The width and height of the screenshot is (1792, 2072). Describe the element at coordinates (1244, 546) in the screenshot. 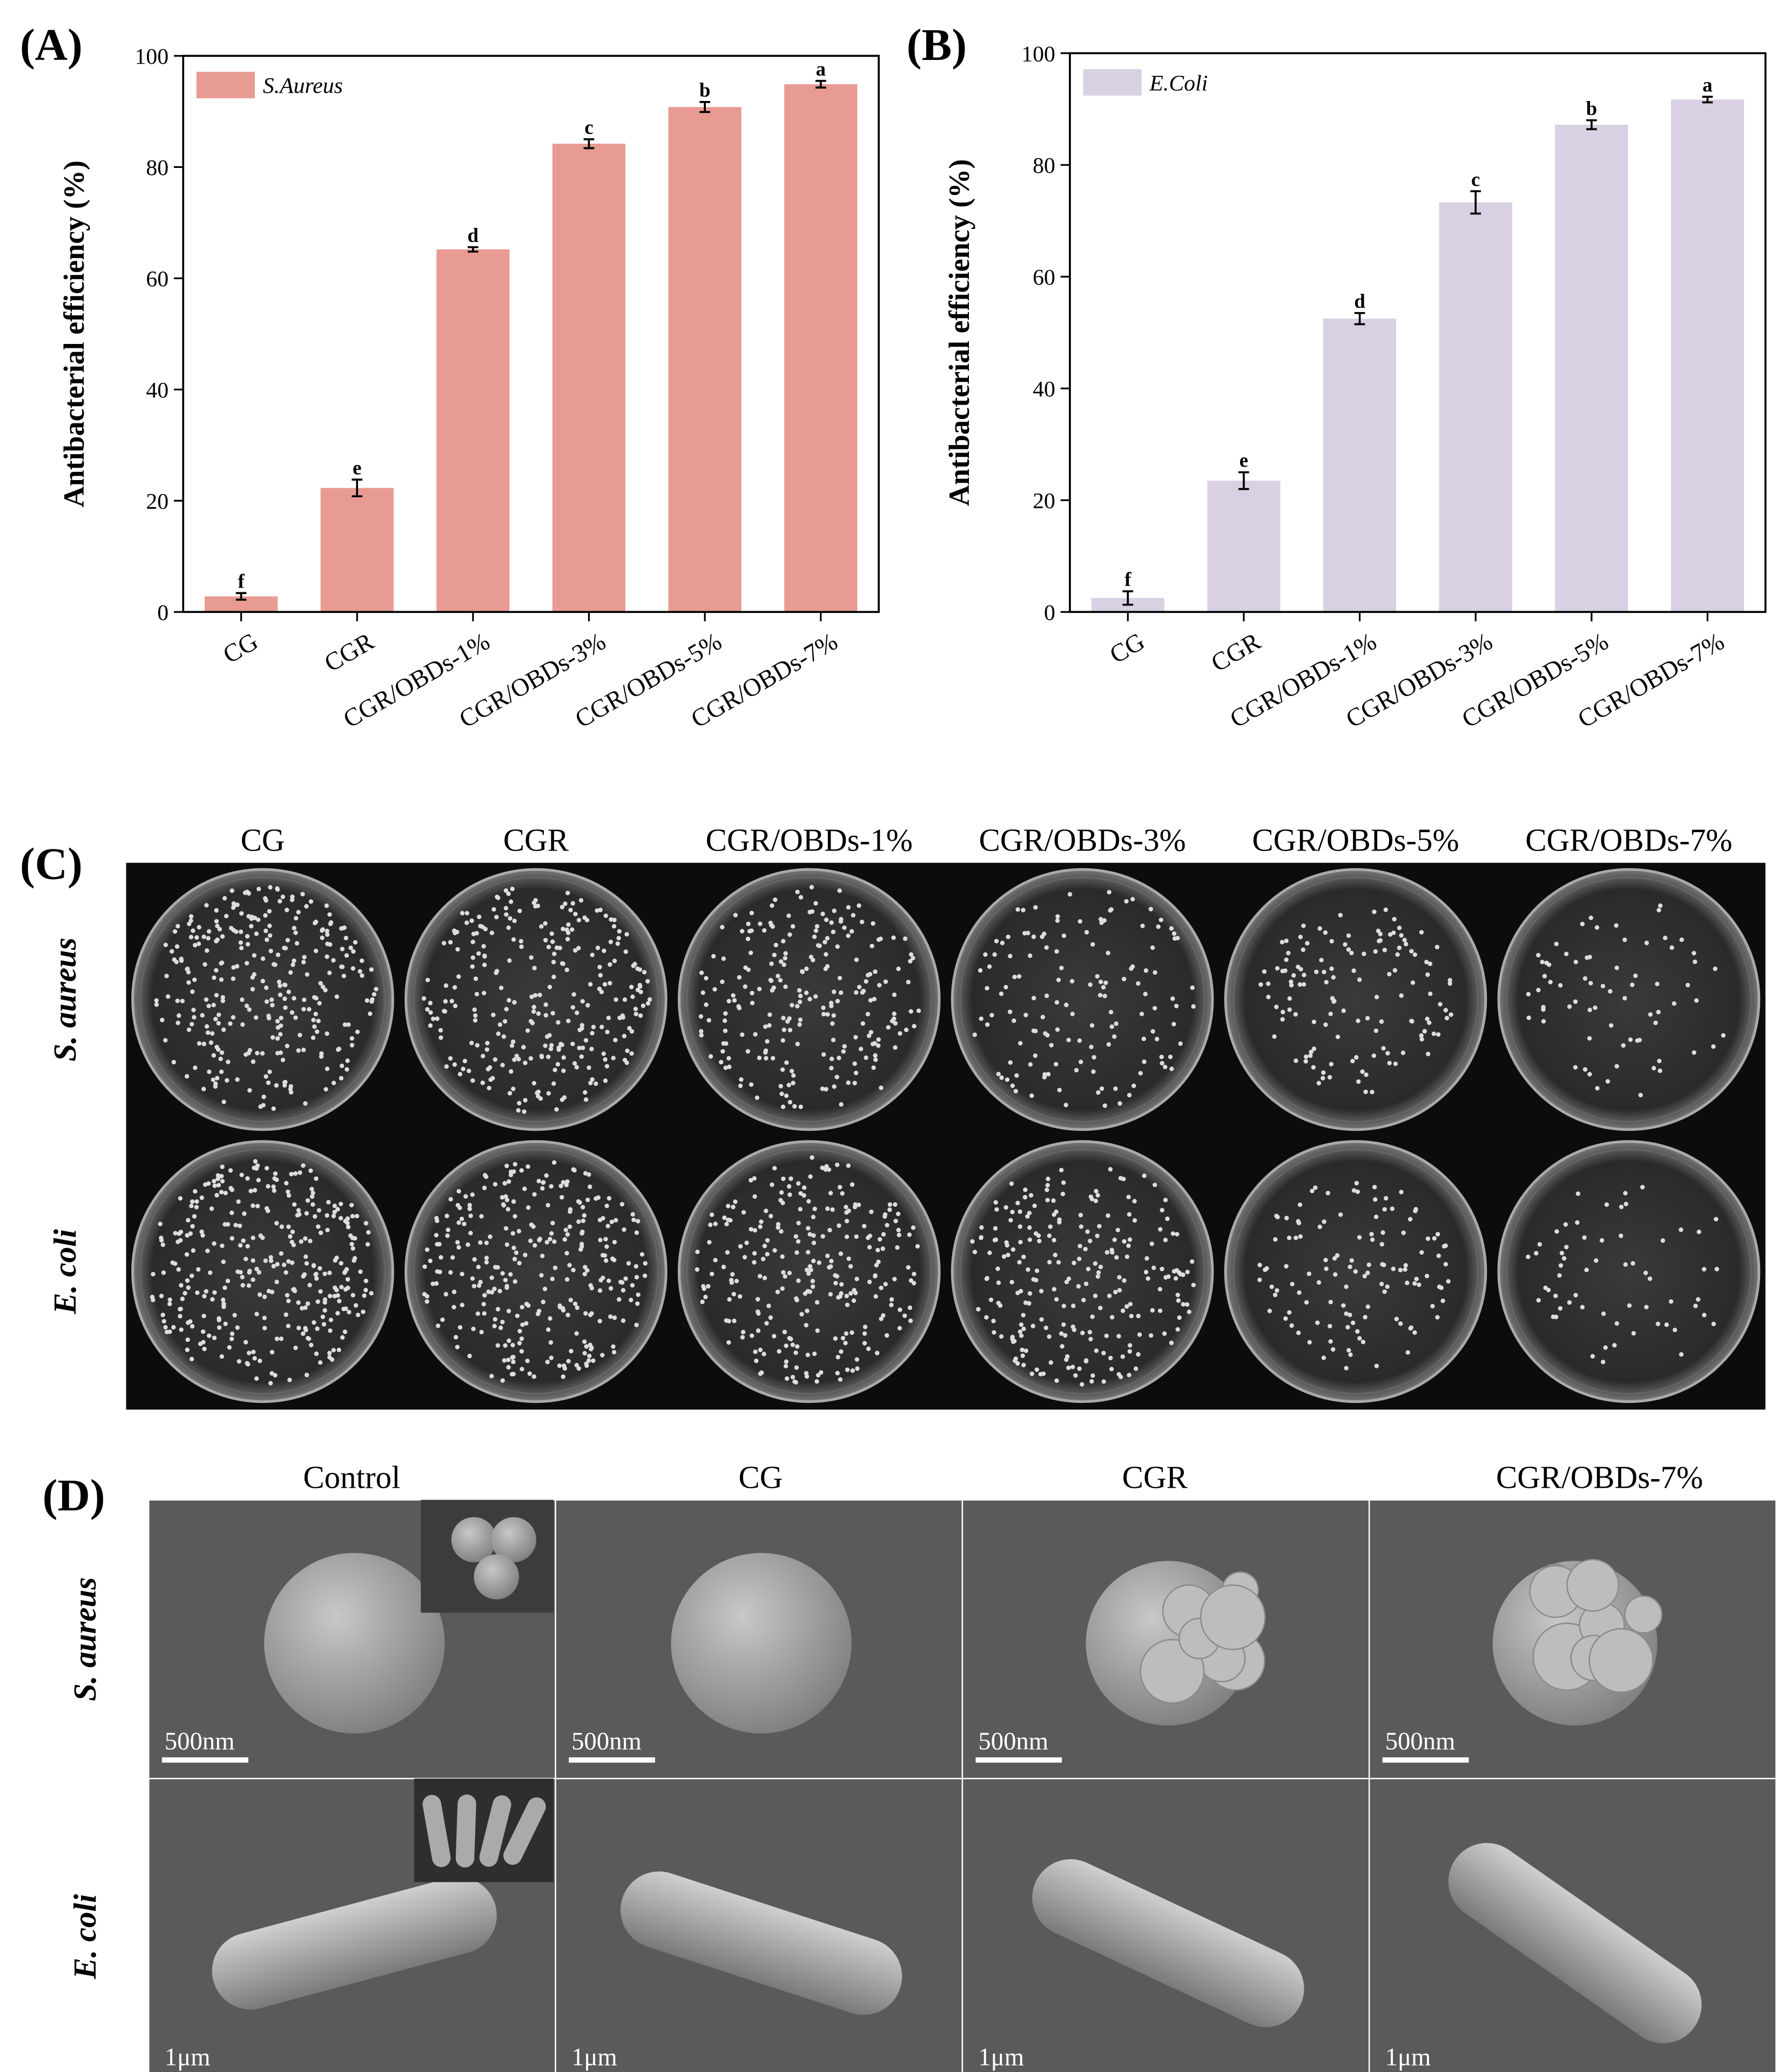

I see `bar` at that location.